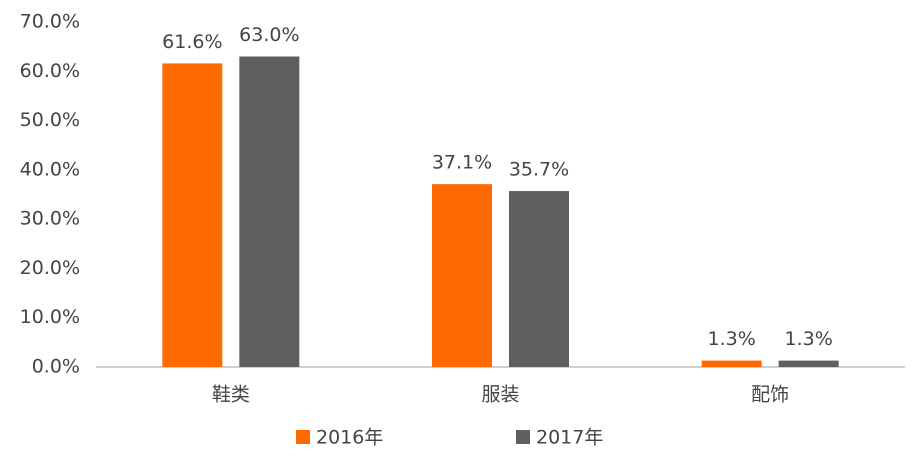  Describe the element at coordinates (231, 395) in the screenshot. I see `x-tick-label: 鞋类` at that location.